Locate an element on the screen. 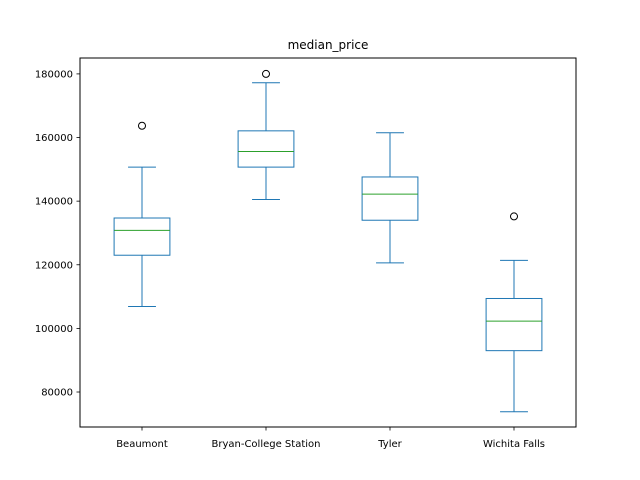  y-tick-label: 160000 is located at coordinates (54, 138).